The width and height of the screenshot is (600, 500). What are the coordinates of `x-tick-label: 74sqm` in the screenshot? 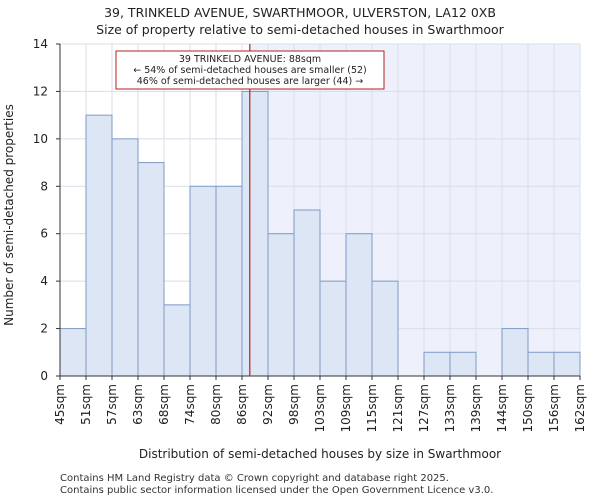 It's located at (190, 404).